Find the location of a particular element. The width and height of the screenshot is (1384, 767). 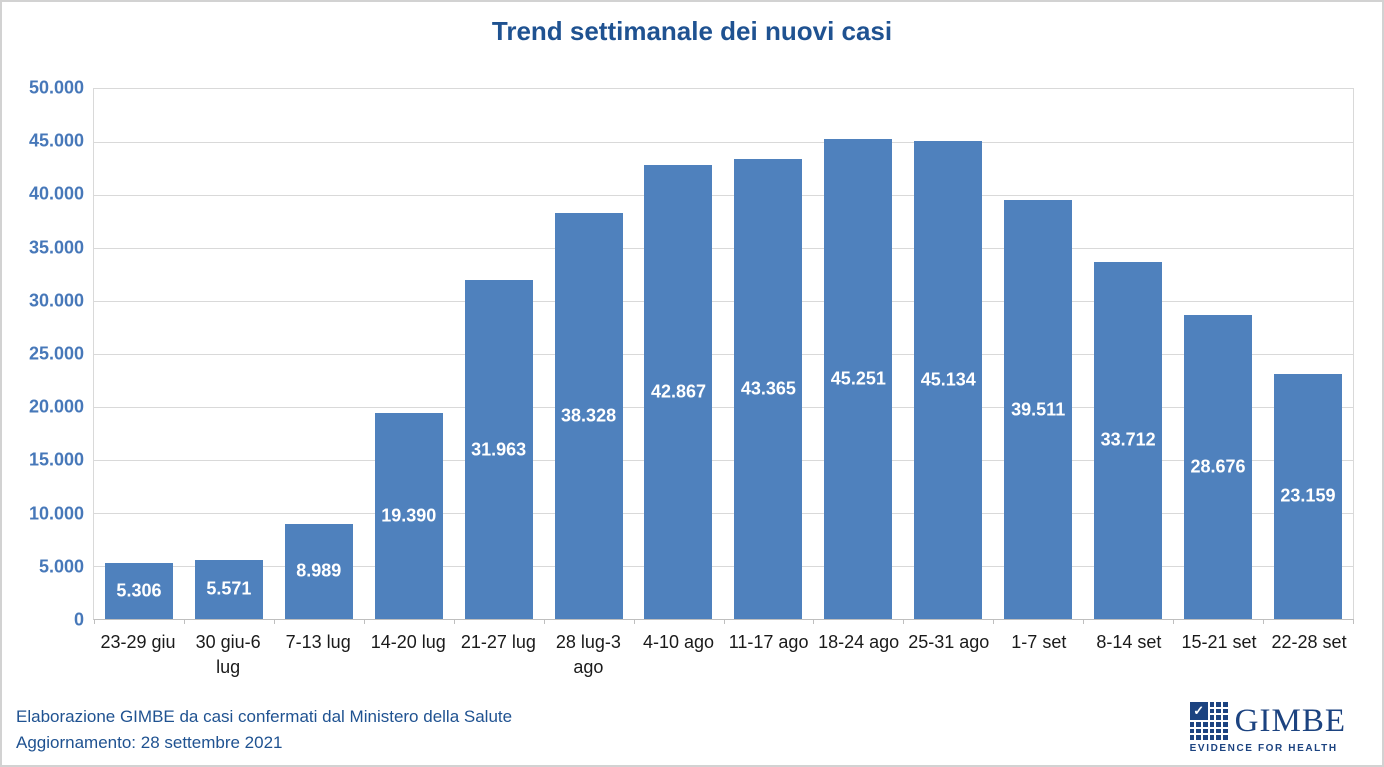

check-icon: ✓ is located at coordinates (1198, 711).